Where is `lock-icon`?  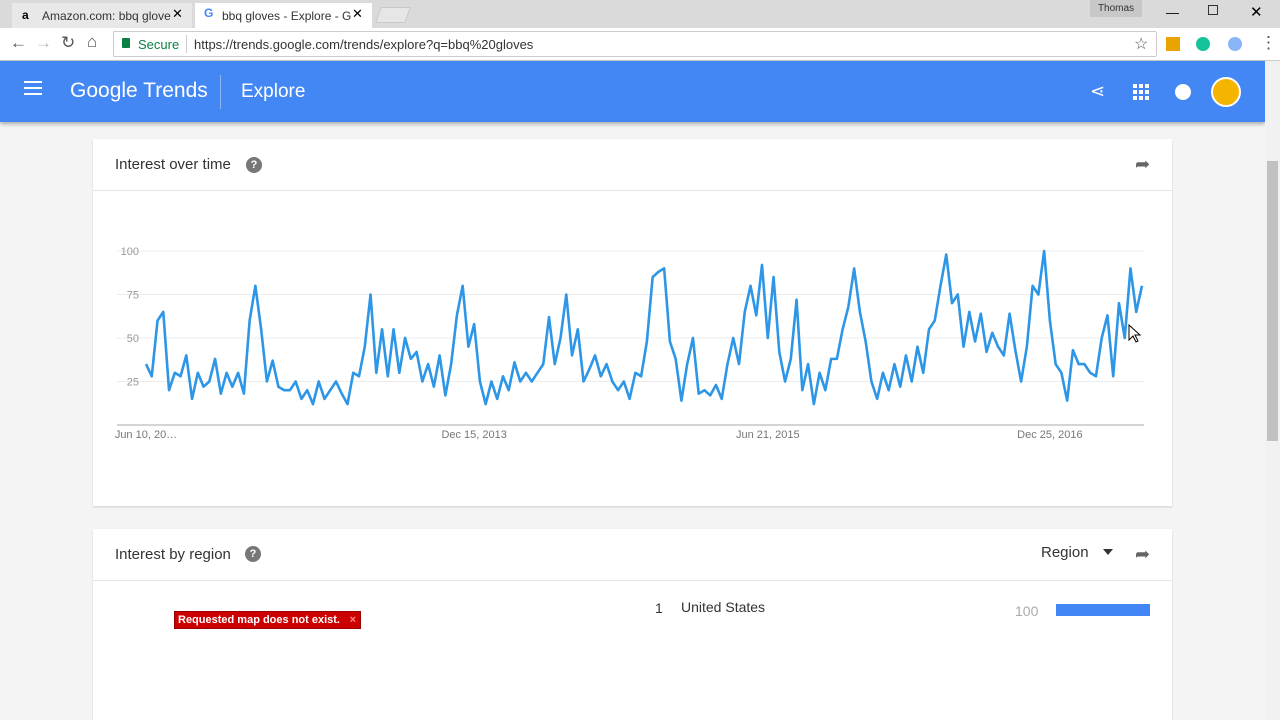
lock-icon is located at coordinates (126, 43).